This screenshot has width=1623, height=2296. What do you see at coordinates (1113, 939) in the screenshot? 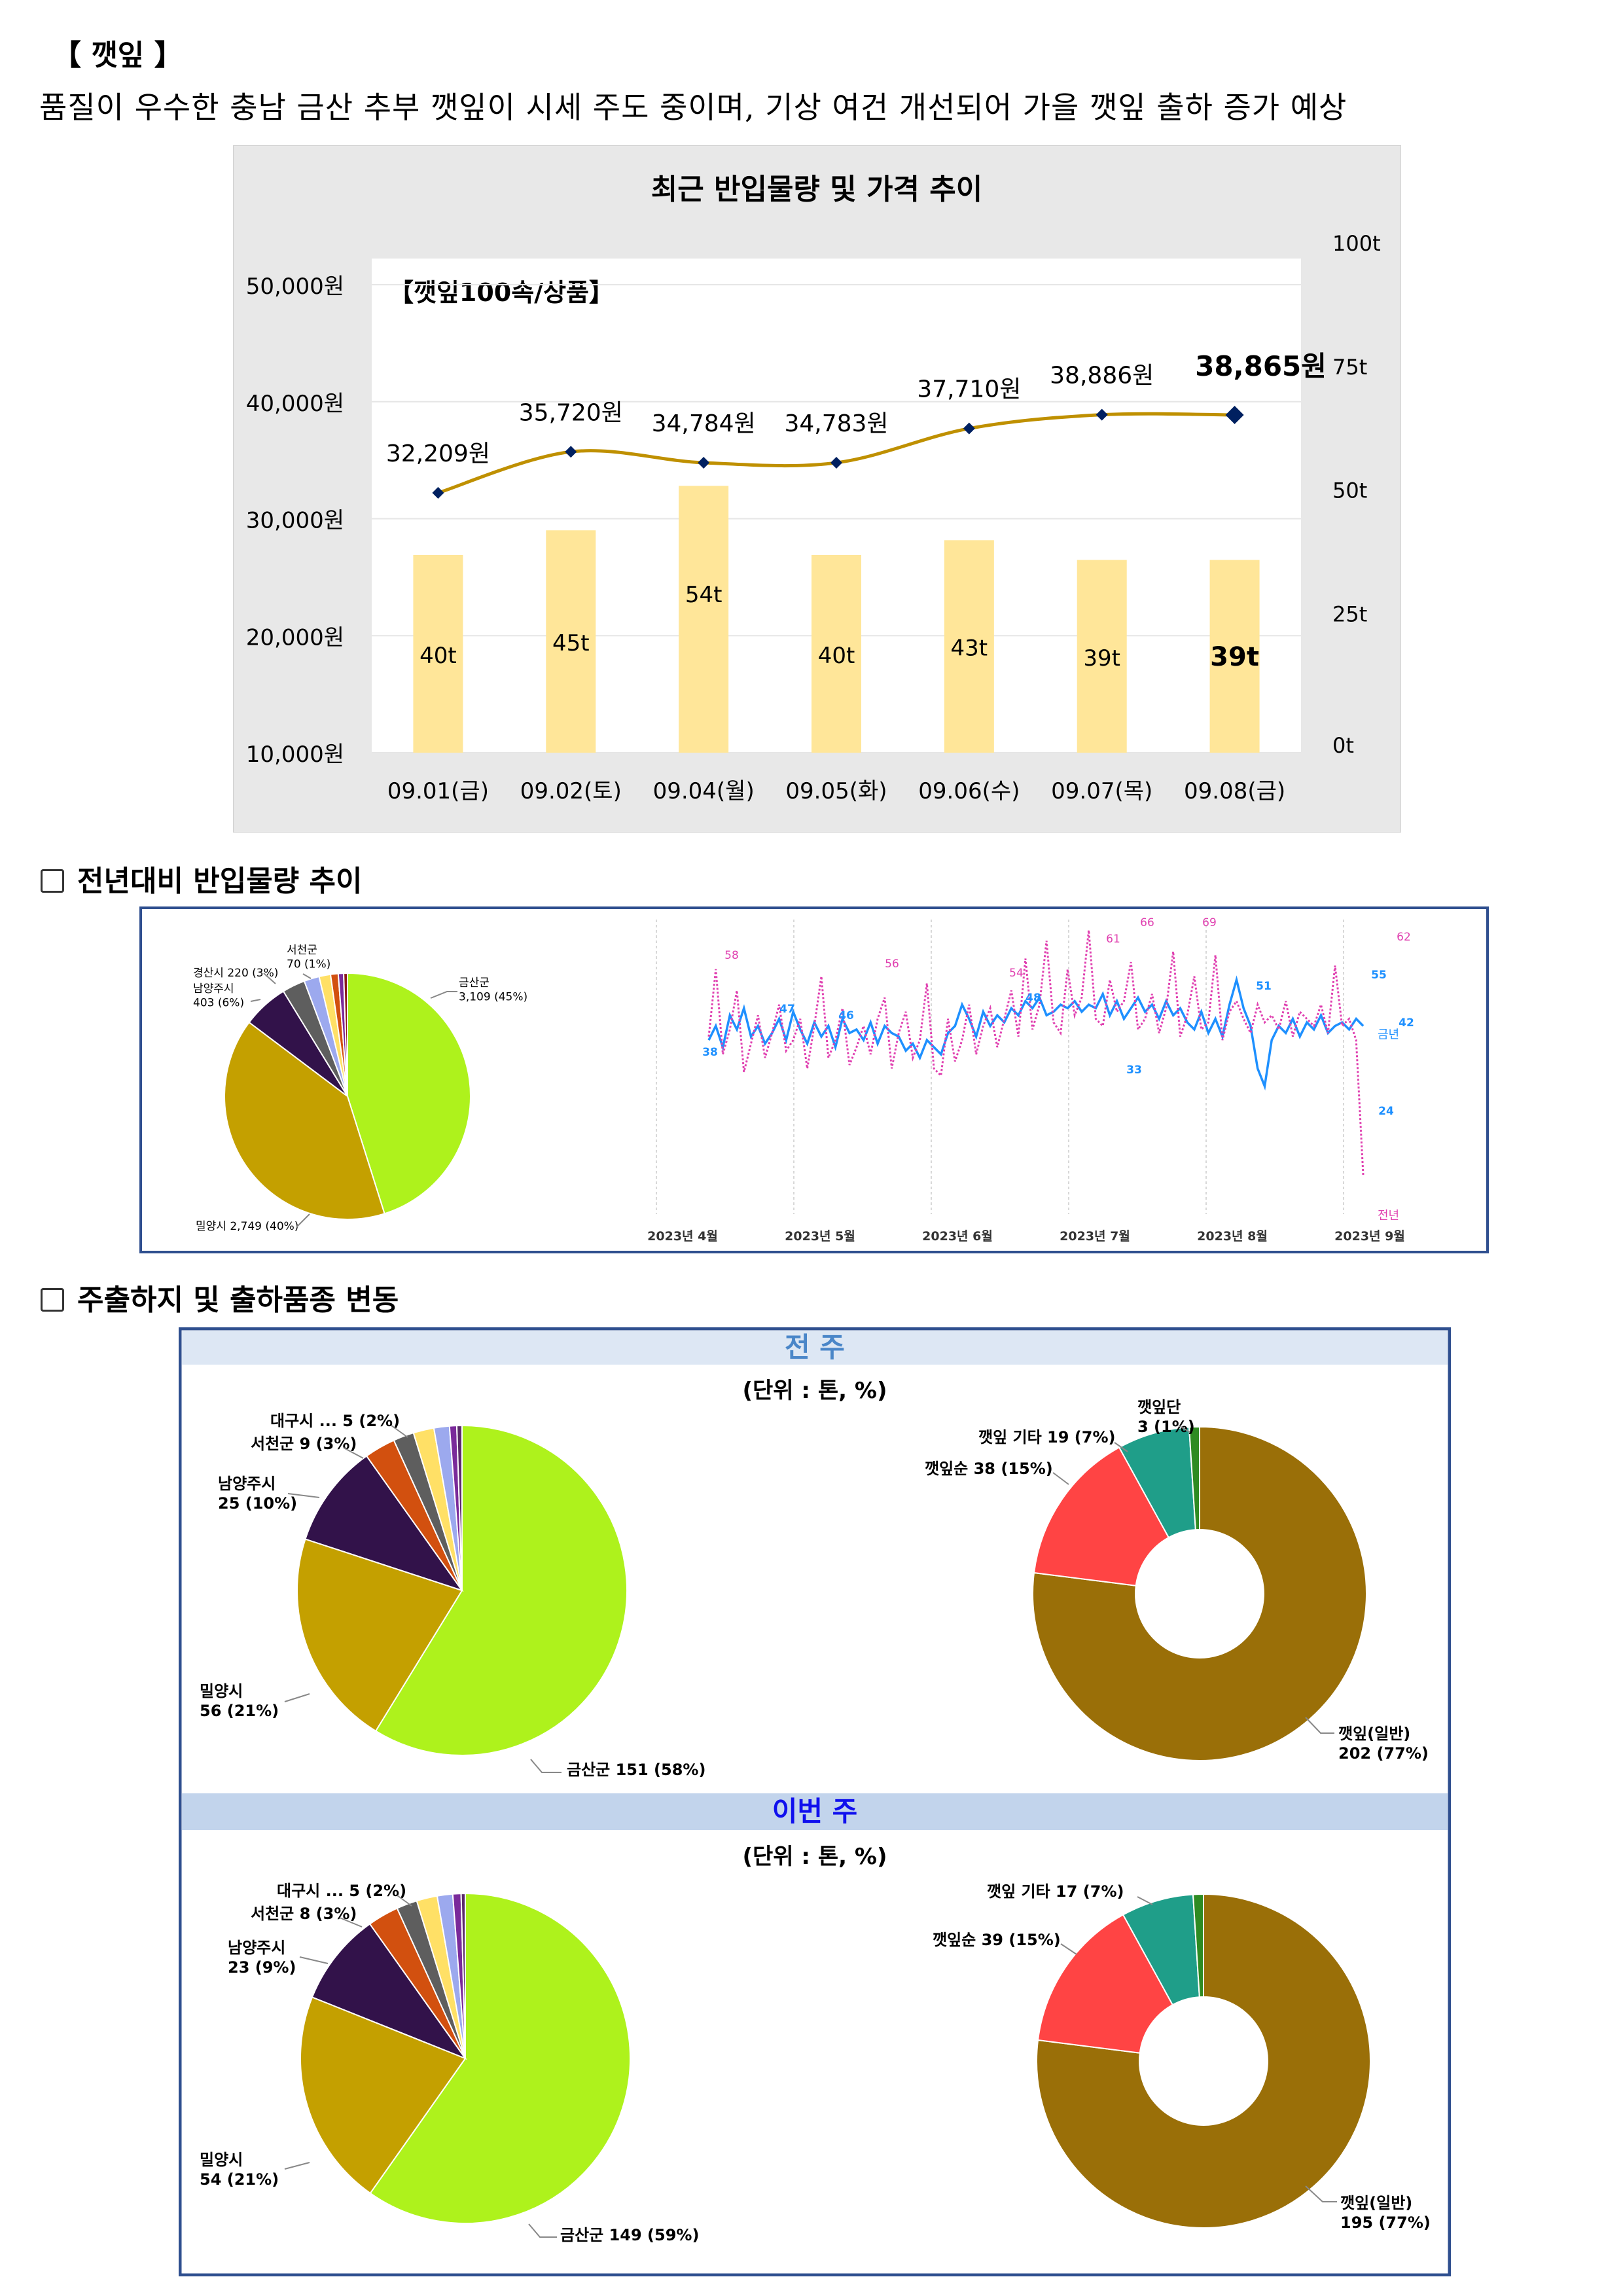
I see `peak-annotation: 61` at bounding box center [1113, 939].